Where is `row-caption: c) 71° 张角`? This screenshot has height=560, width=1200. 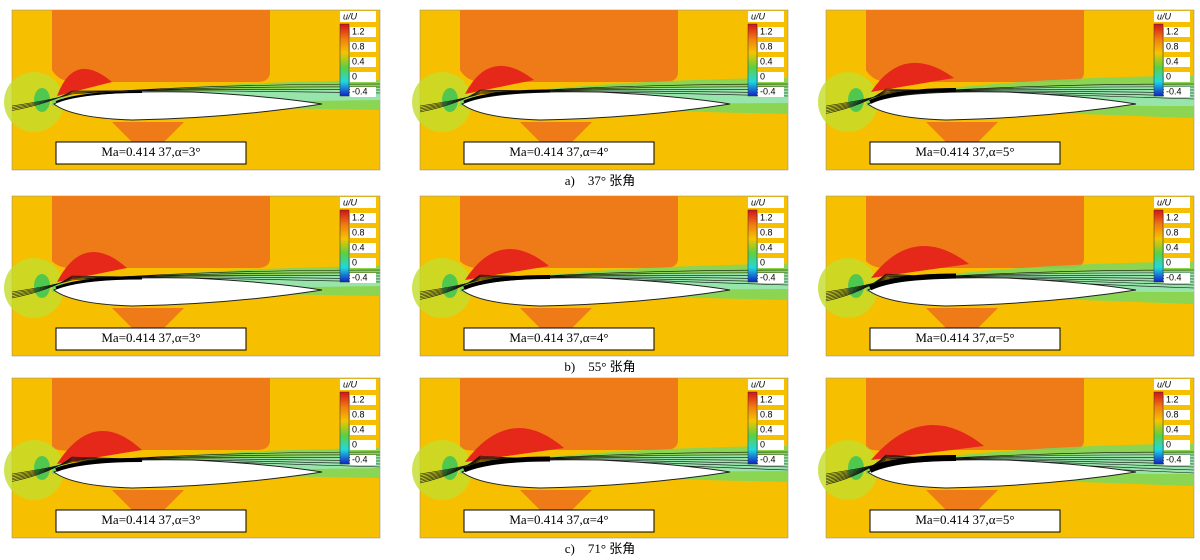
row-caption: c) 71° 张角 is located at coordinates (600, 548).